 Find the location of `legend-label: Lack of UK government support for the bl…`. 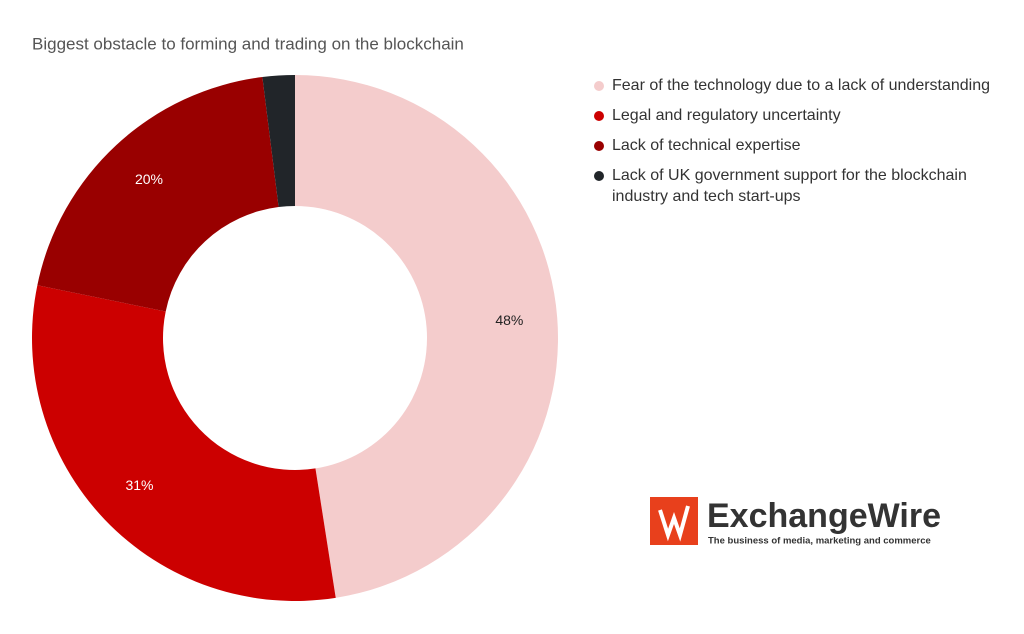

legend-label: Lack of UK government support for the bl… is located at coordinates (789, 186).